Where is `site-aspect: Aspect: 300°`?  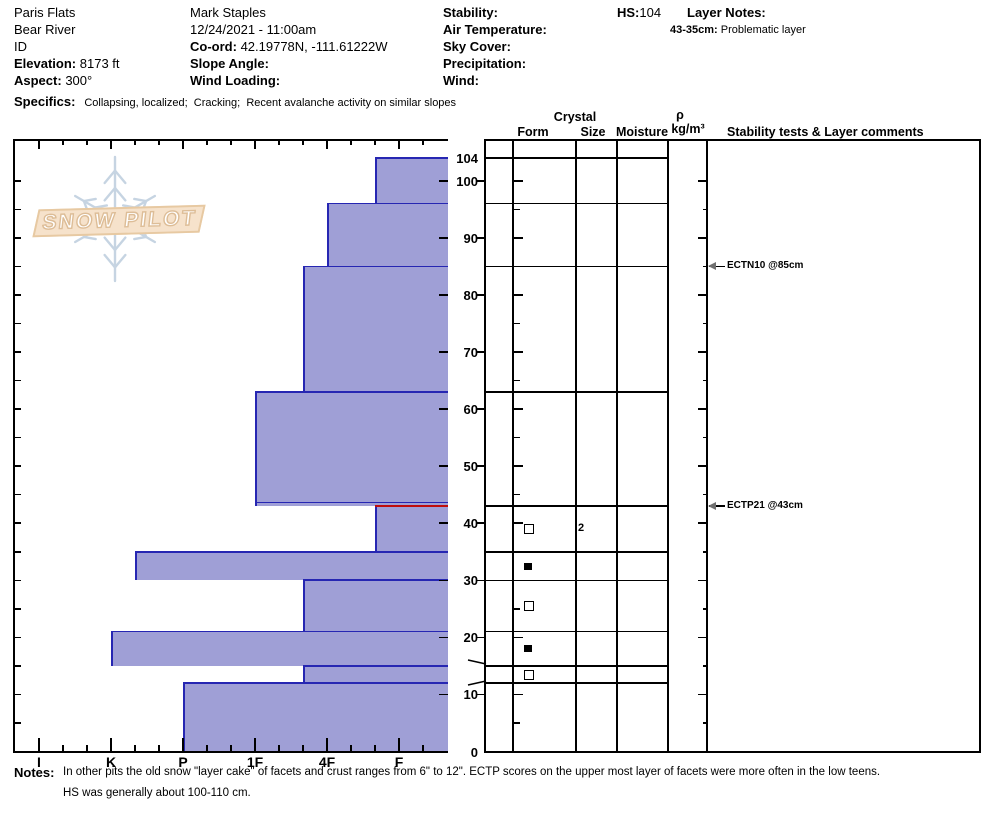 site-aspect: Aspect: 300° is located at coordinates (67, 80).